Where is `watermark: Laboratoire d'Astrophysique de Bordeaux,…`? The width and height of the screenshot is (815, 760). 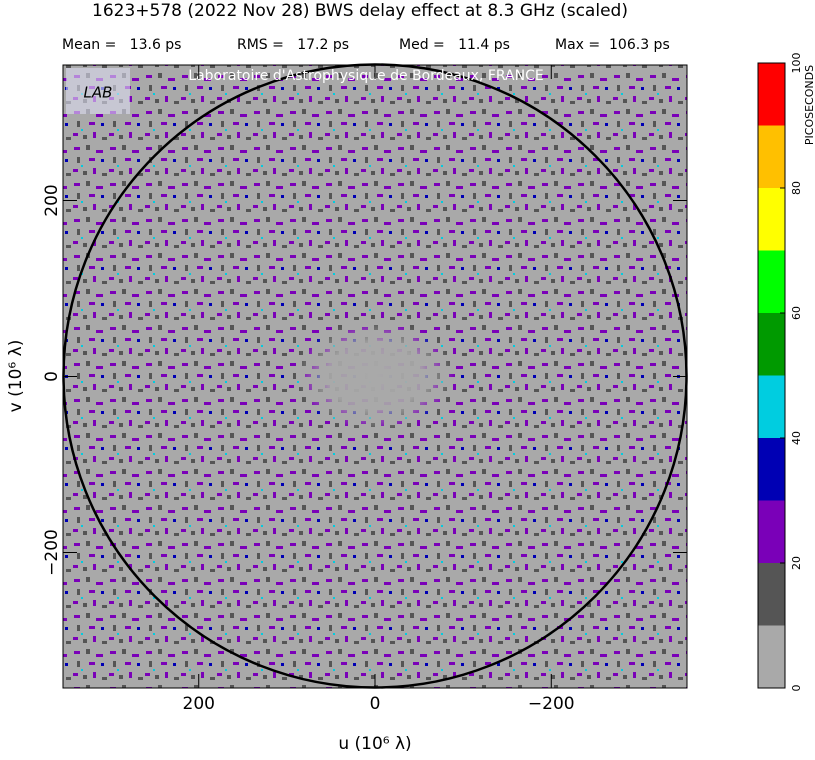
watermark: Laboratoire d'Astrophysique de Bordeaux,… is located at coordinates (365, 76).